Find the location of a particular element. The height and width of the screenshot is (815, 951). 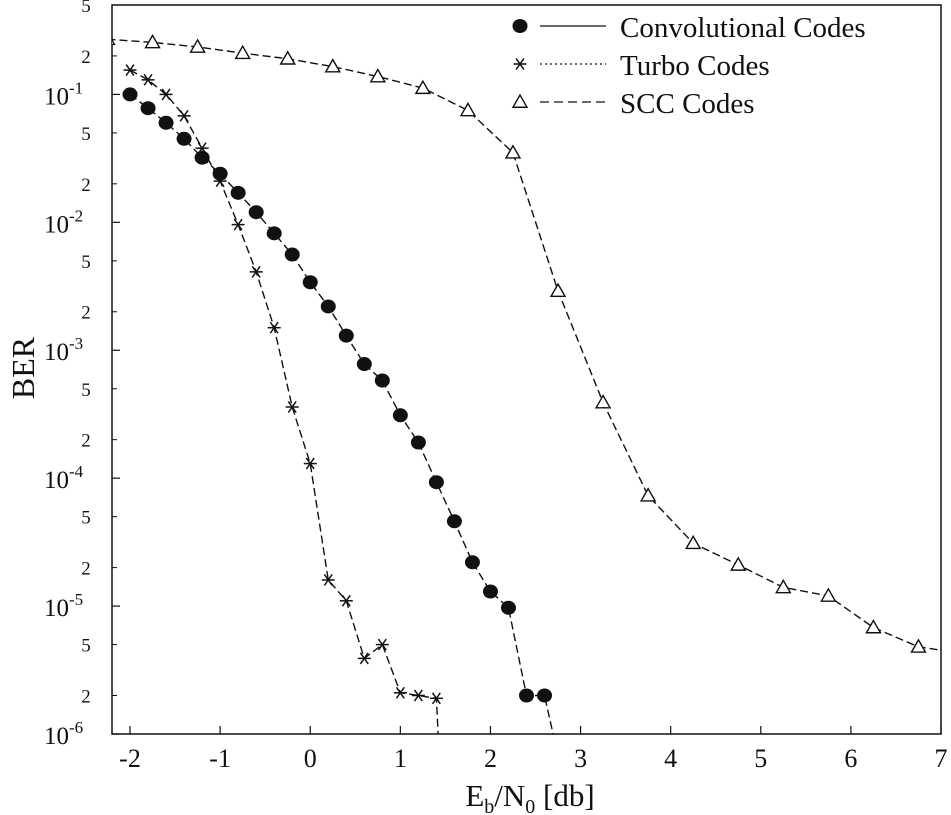

legend-entry: Turbo Codes is located at coordinates (641, 66).